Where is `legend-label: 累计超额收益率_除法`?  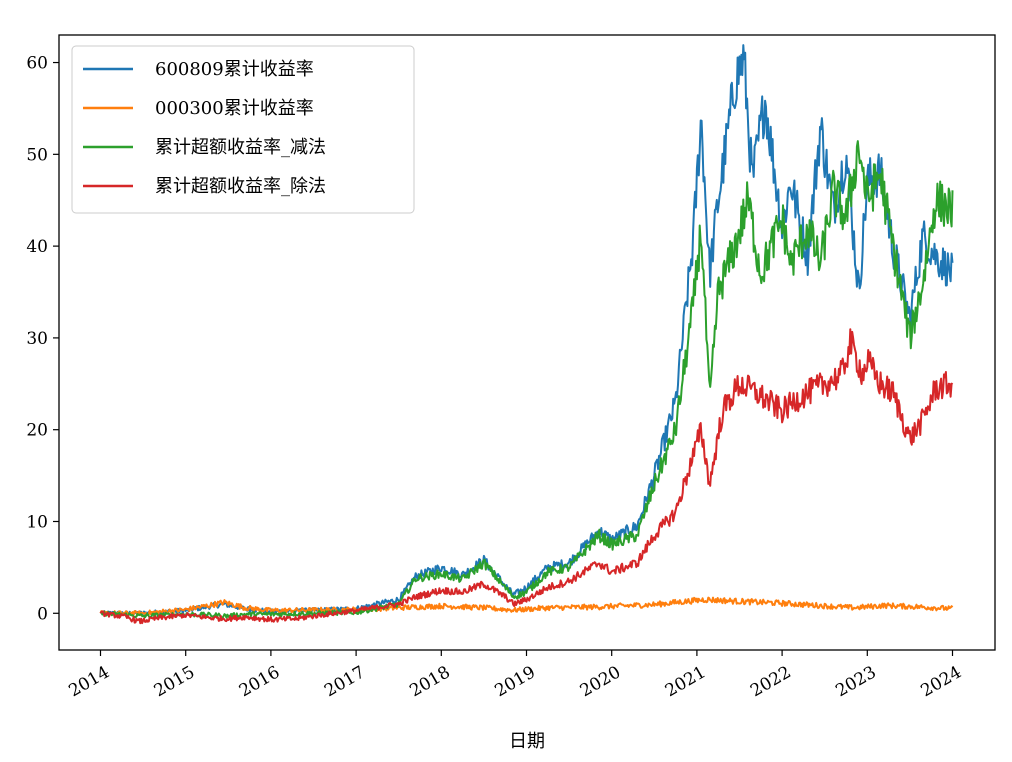 legend-label: 累计超额收益率_除法 is located at coordinates (240, 186).